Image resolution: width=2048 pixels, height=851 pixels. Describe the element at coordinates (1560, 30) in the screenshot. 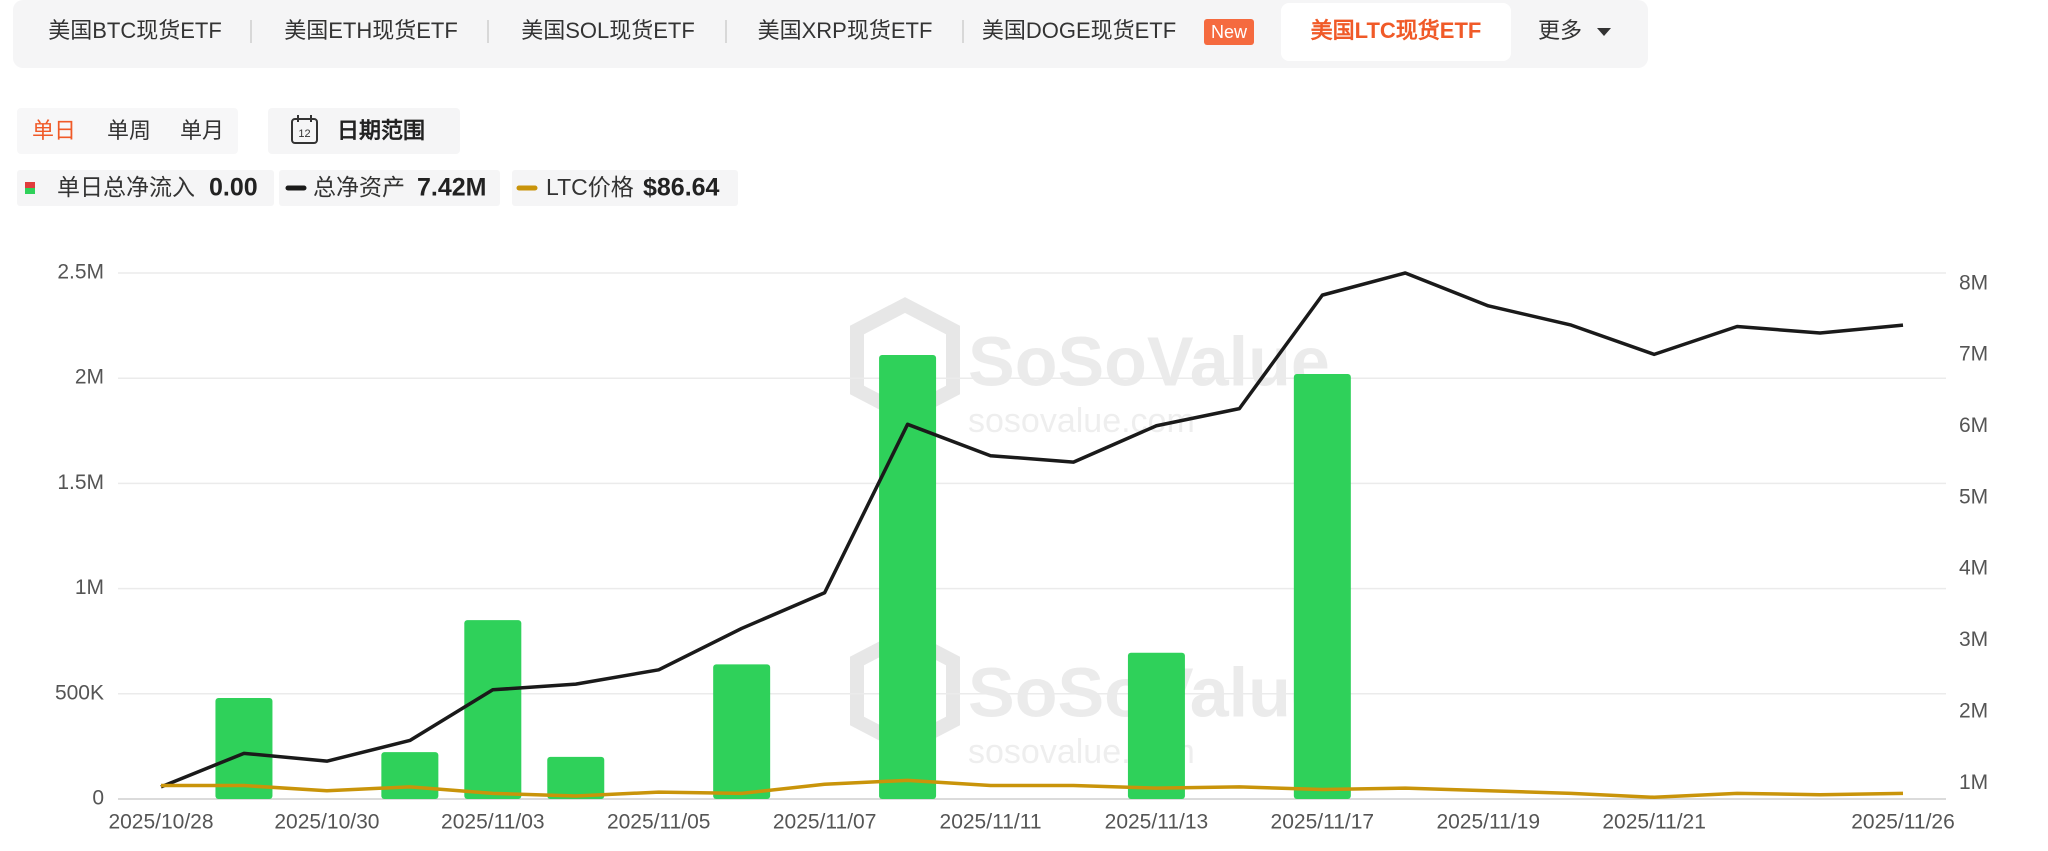

I see `tab: 更多` at that location.